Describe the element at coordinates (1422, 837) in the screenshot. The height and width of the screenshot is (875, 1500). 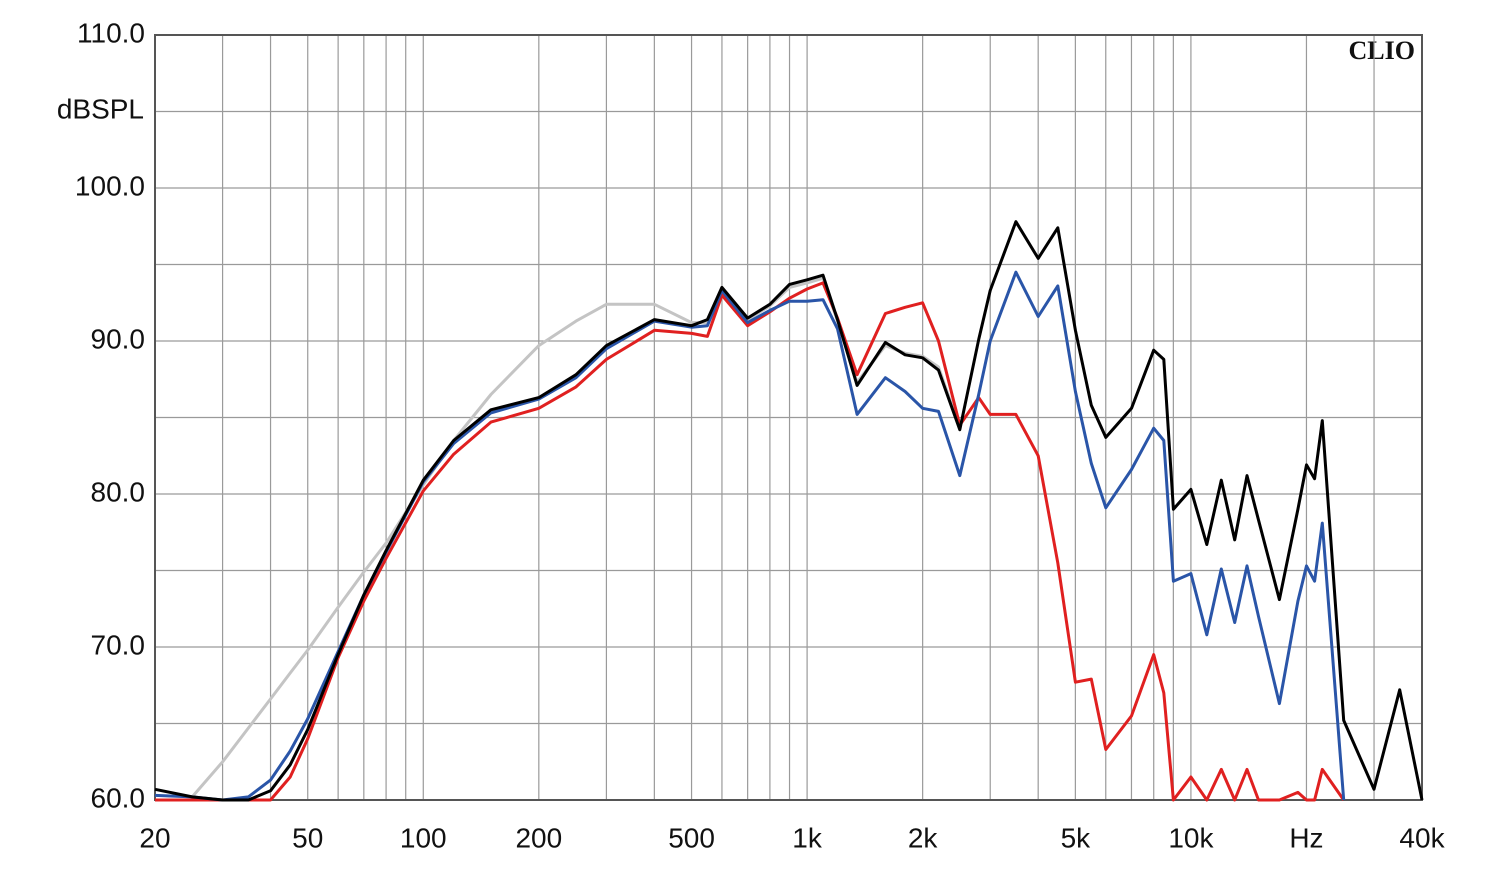
I see `x-tick-label: 40k` at that location.